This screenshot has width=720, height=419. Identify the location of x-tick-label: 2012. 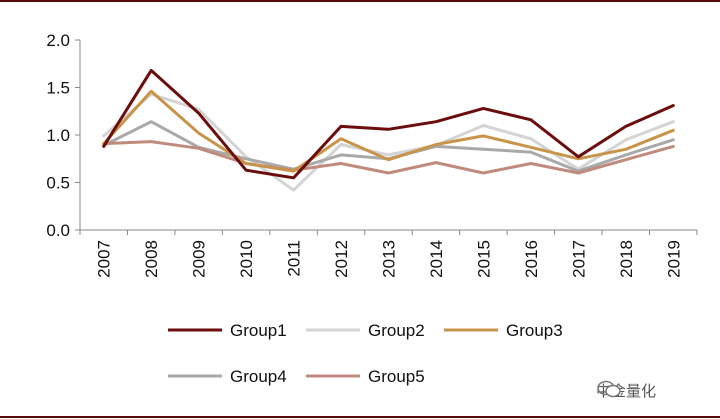
(341, 259).